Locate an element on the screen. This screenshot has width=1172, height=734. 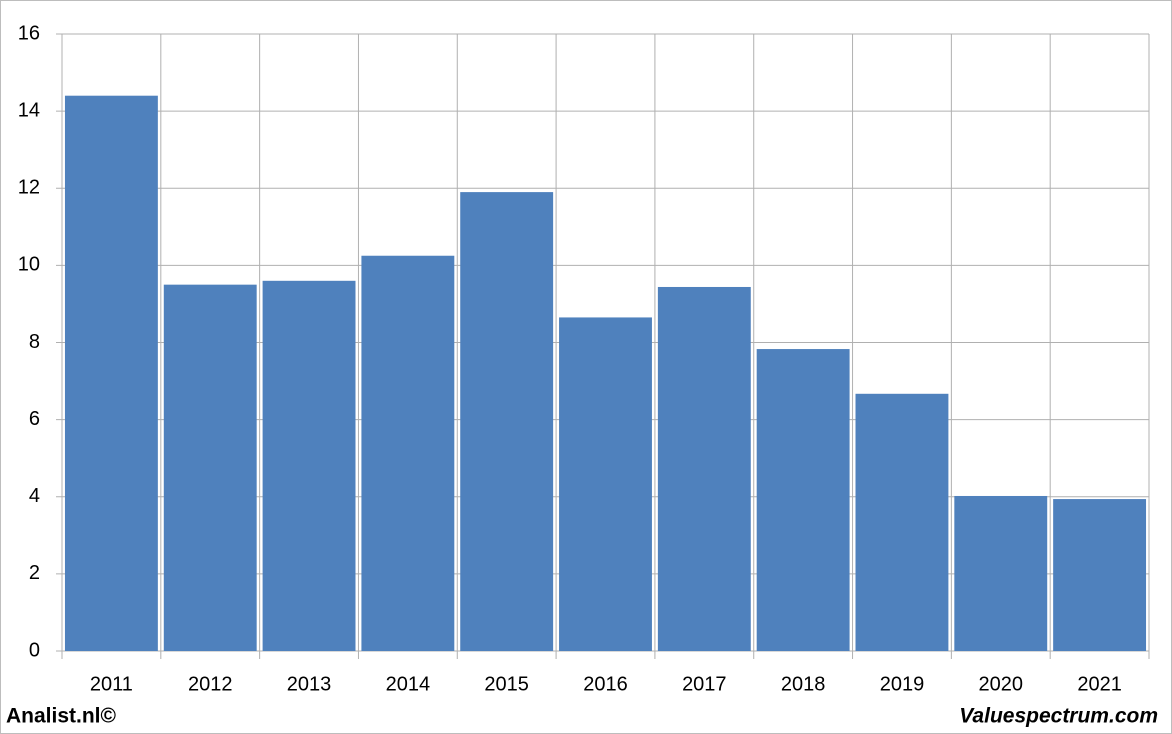
x-tick-label: 2017 is located at coordinates (704, 684).